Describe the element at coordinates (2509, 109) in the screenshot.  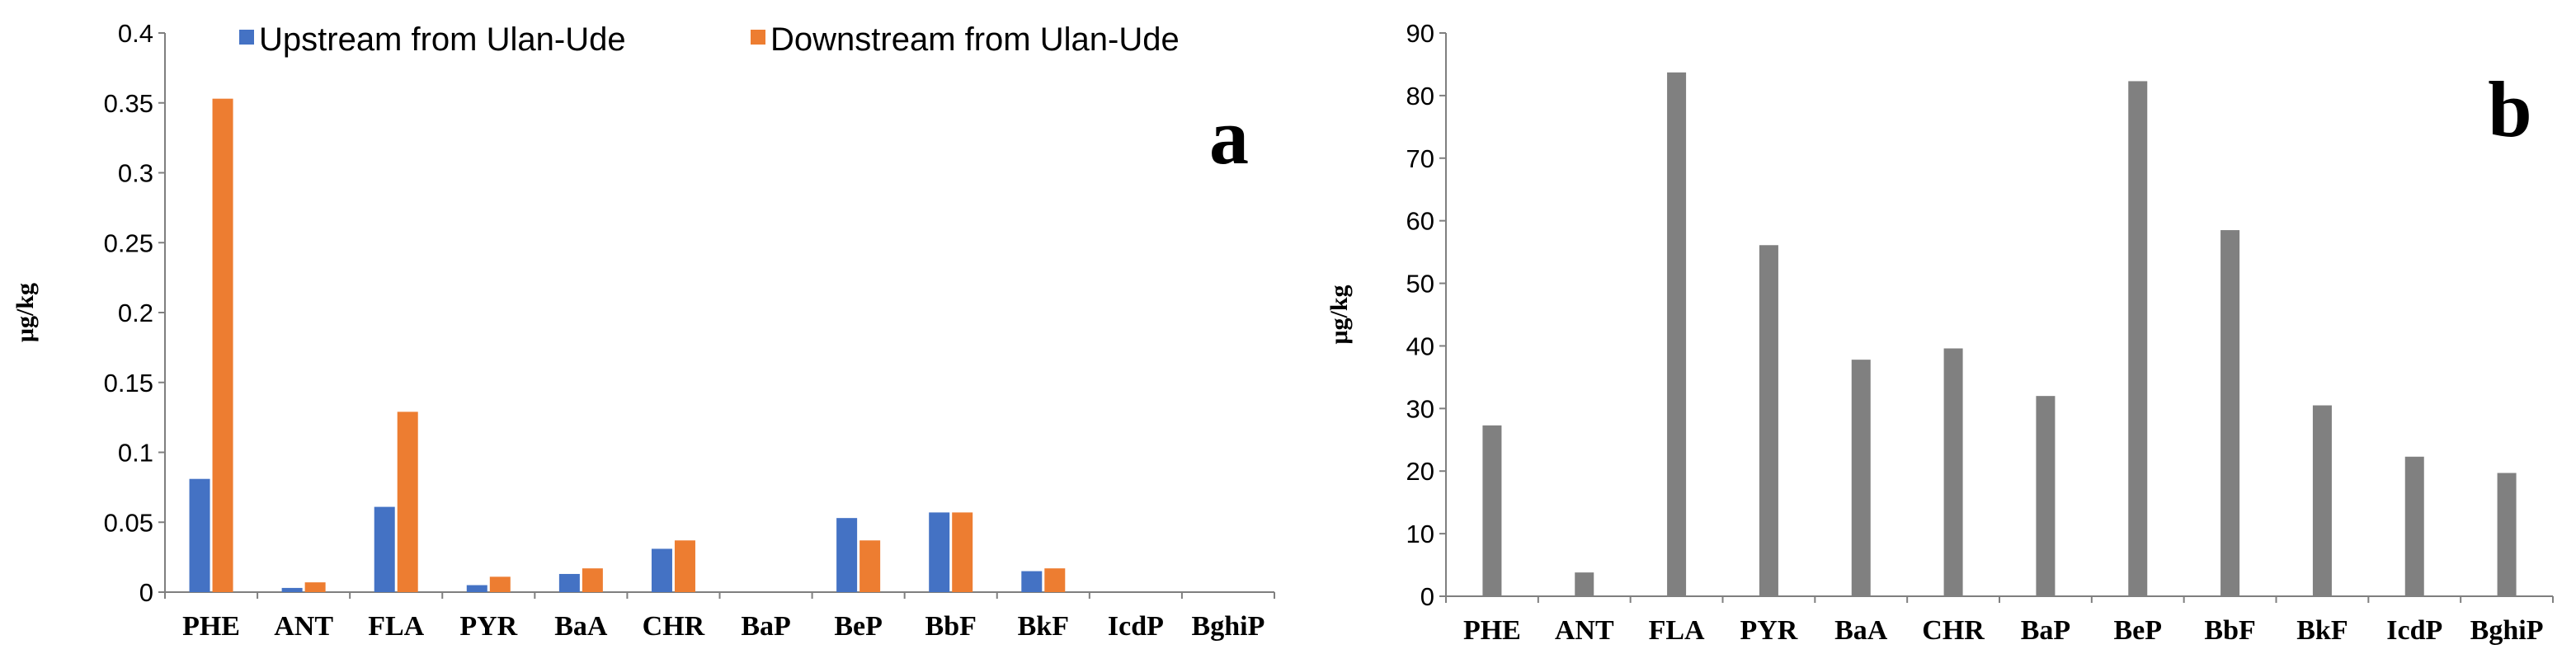
I see `panel-label: b` at that location.